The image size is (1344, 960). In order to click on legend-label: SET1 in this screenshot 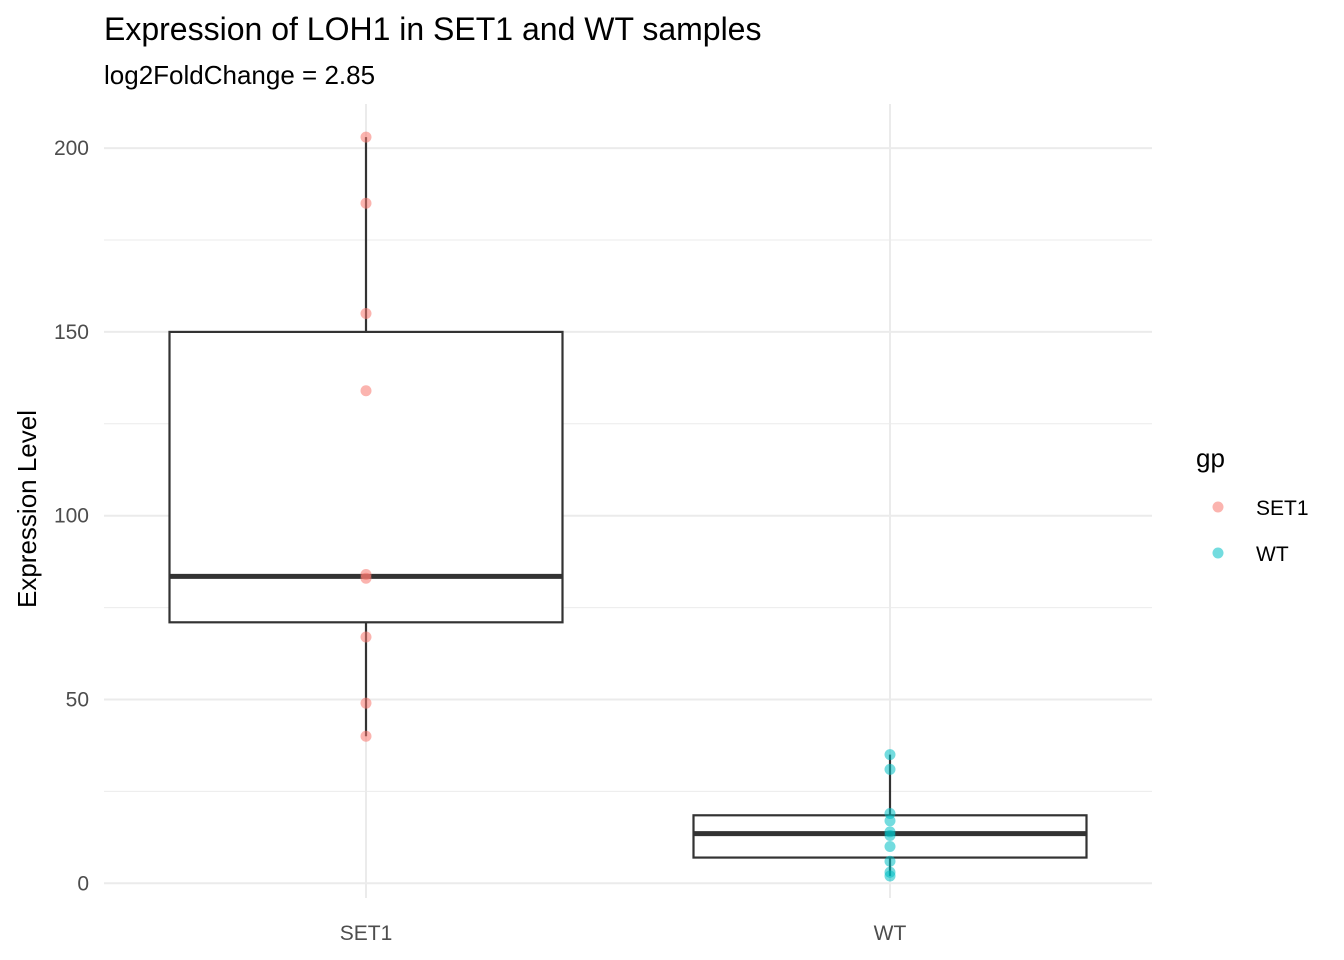, I will do `click(1282, 508)`.